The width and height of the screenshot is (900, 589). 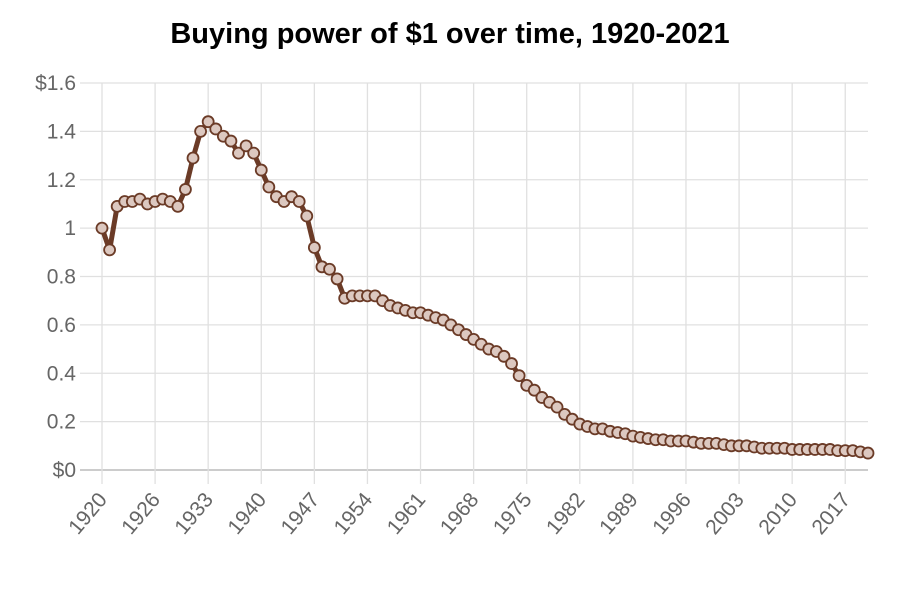 I want to click on x-tick-label: 1989, so click(x=619, y=513).